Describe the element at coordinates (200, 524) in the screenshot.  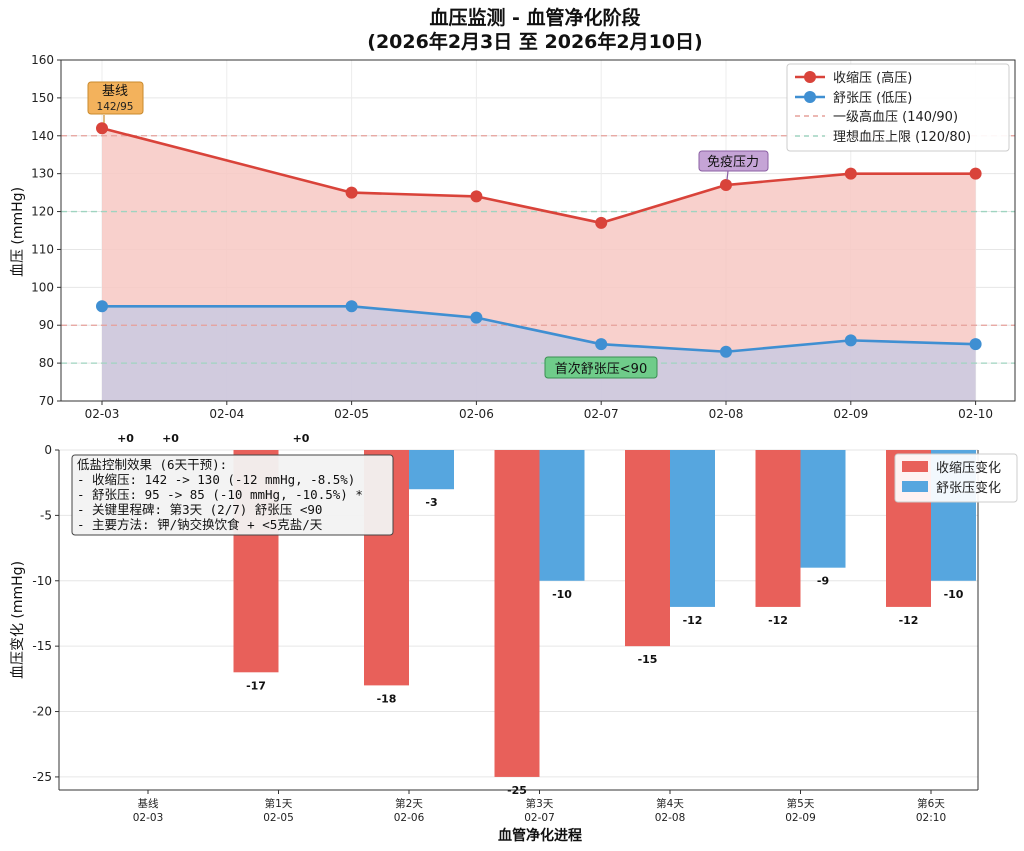
I see `summary-line-4: - 主要方法: 钾/钠交换饮食 + <5克盐/天` at that location.